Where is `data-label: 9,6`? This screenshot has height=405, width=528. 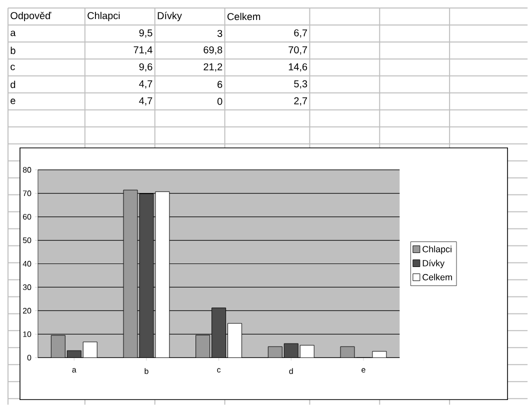 data-label: 9,6 is located at coordinates (145, 67).